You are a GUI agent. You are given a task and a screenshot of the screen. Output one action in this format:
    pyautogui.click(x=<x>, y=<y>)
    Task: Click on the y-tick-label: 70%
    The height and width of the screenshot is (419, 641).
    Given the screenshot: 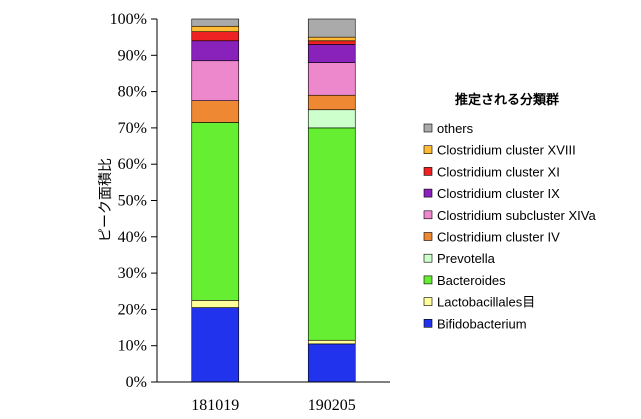 What is the action you would take?
    pyautogui.click(x=132, y=128)
    